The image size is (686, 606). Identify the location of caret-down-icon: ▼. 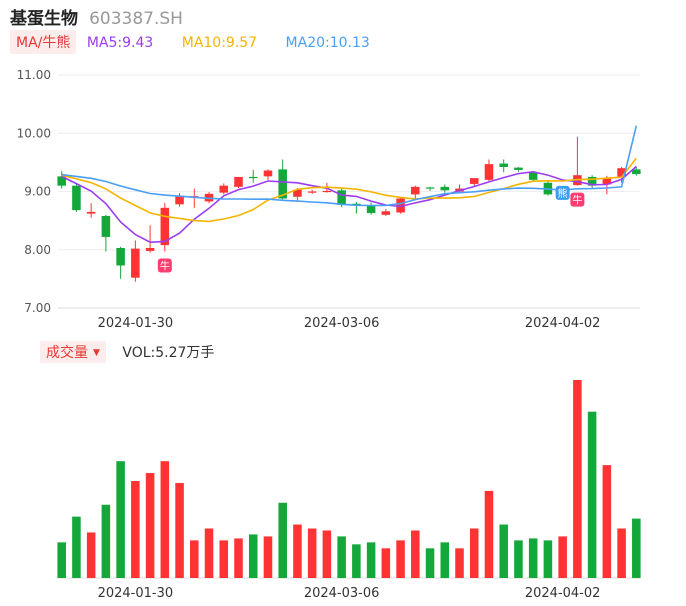
(96, 353).